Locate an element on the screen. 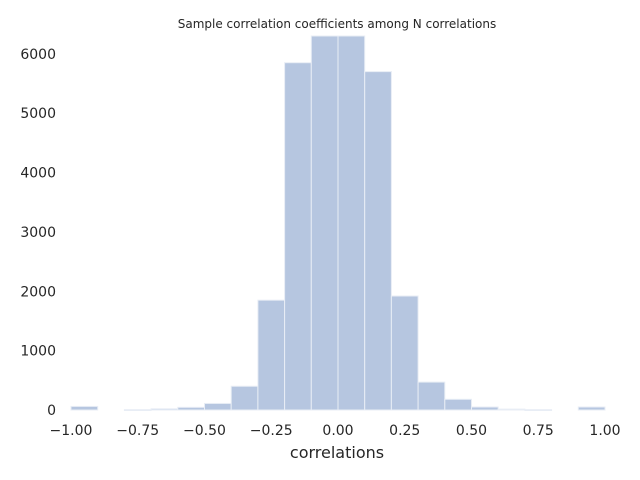 This screenshot has height=480, width=640. y-tick-label: 5000 is located at coordinates (38, 114).